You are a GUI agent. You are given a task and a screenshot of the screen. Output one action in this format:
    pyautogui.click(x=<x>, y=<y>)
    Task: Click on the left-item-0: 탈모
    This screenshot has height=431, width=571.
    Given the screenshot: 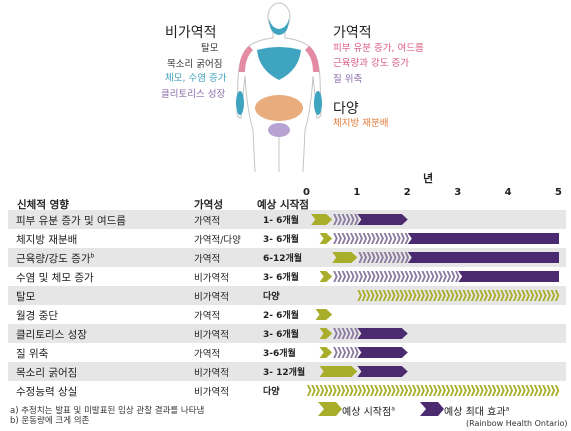 What is the action you would take?
    pyautogui.click(x=210, y=48)
    